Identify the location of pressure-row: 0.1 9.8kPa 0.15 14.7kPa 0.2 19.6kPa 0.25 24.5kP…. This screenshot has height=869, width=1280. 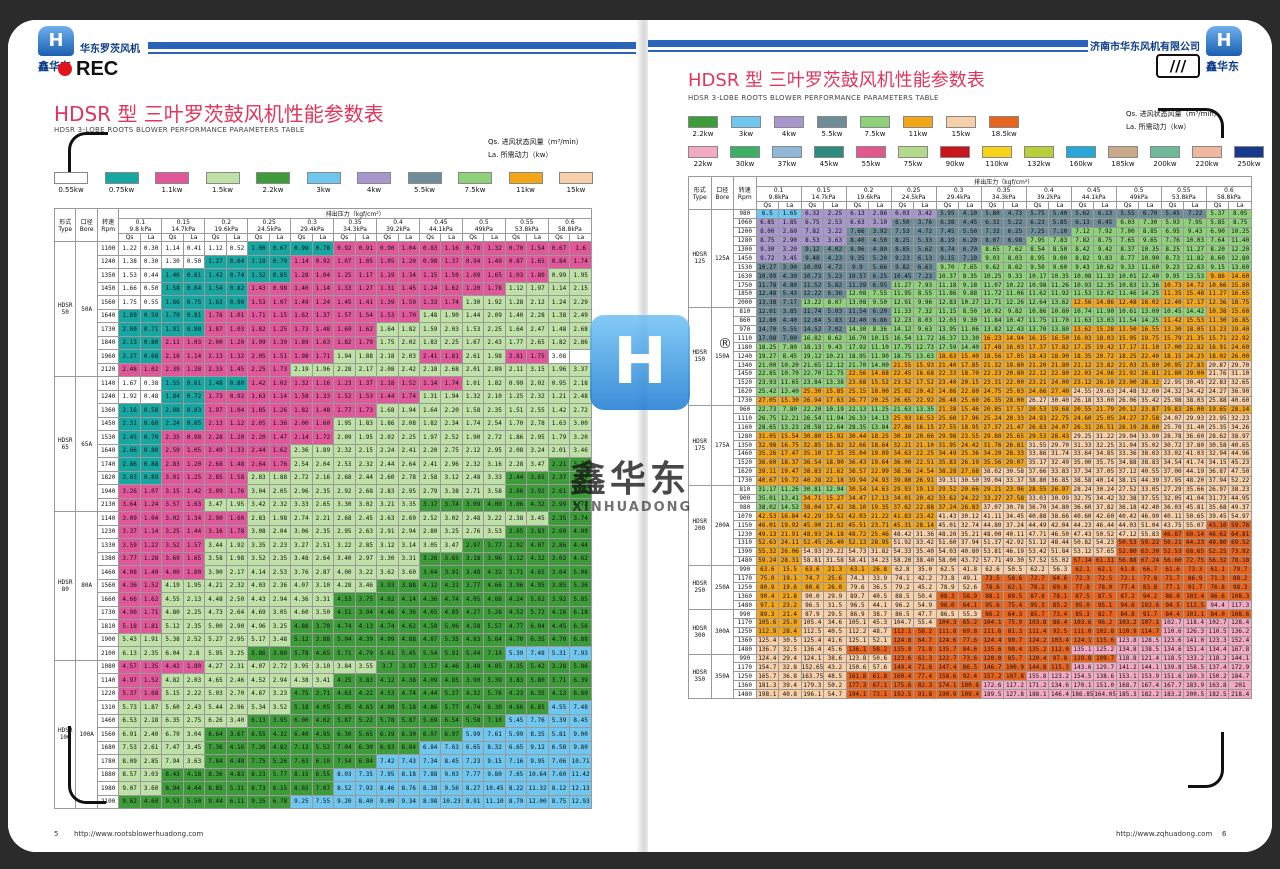
(971, 194).